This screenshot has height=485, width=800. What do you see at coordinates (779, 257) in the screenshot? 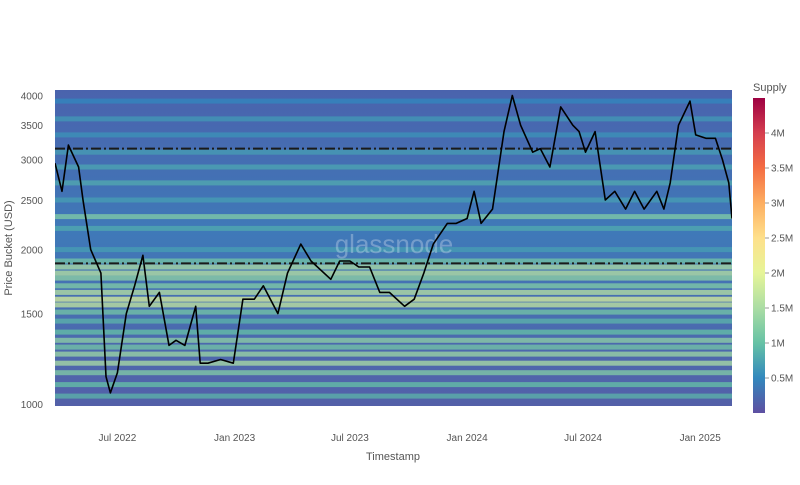
I see `colorbar-ticks: 0.5M 1M 1.5M 2M 2.5M 3M 3.5M 4M` at bounding box center [779, 257].